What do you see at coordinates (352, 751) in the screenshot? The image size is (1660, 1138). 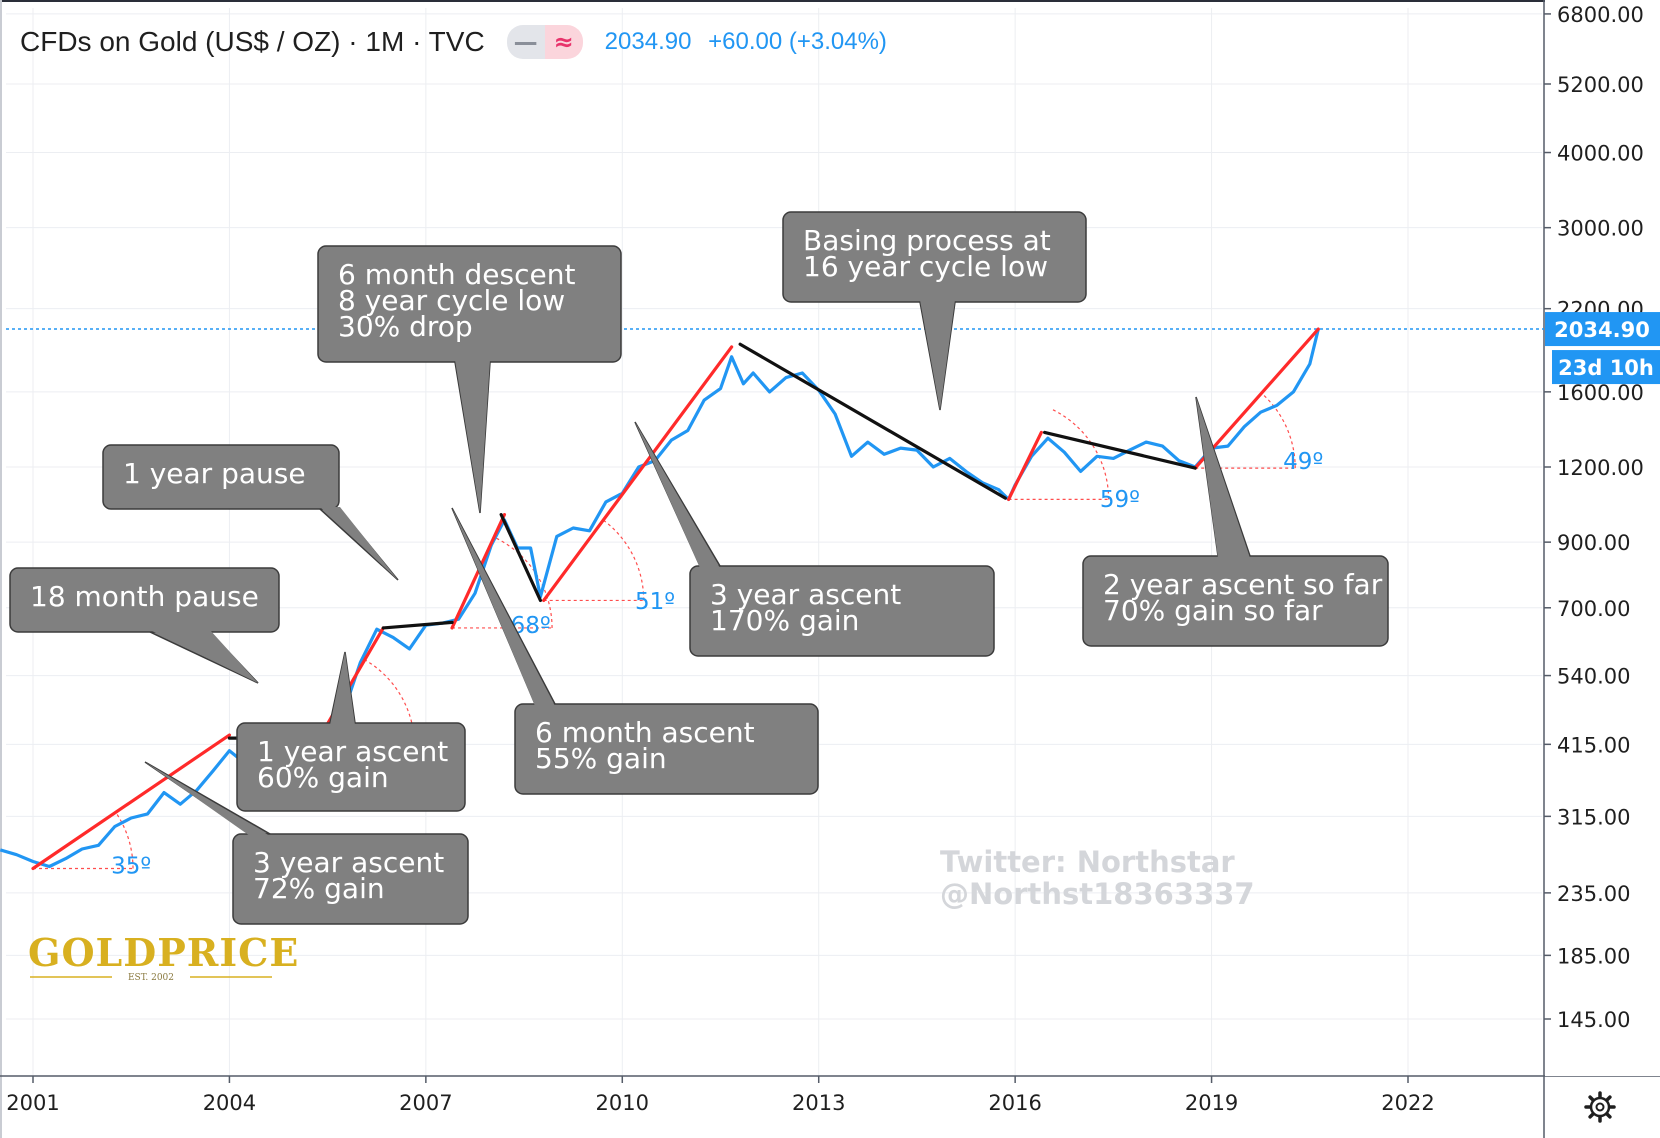 I see `callout-line: 1 year ascent` at bounding box center [352, 751].